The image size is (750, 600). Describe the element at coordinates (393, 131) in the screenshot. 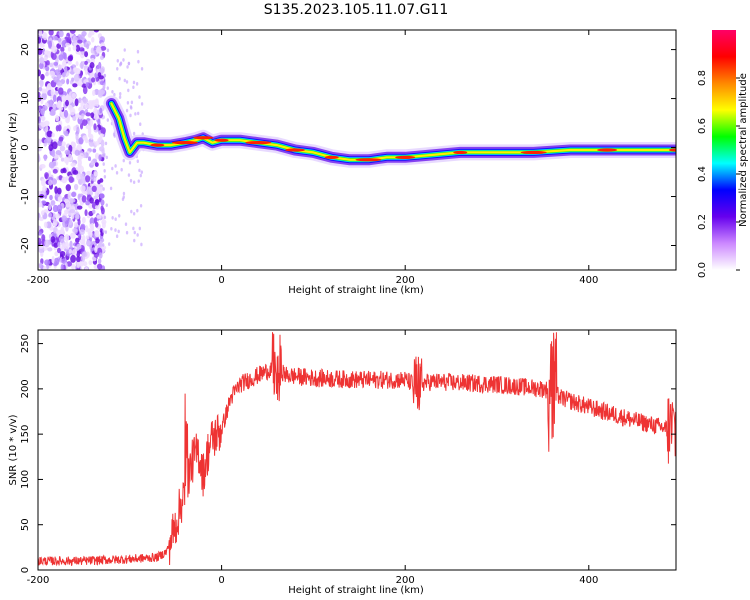

I see `spectrogram-ridge` at that location.